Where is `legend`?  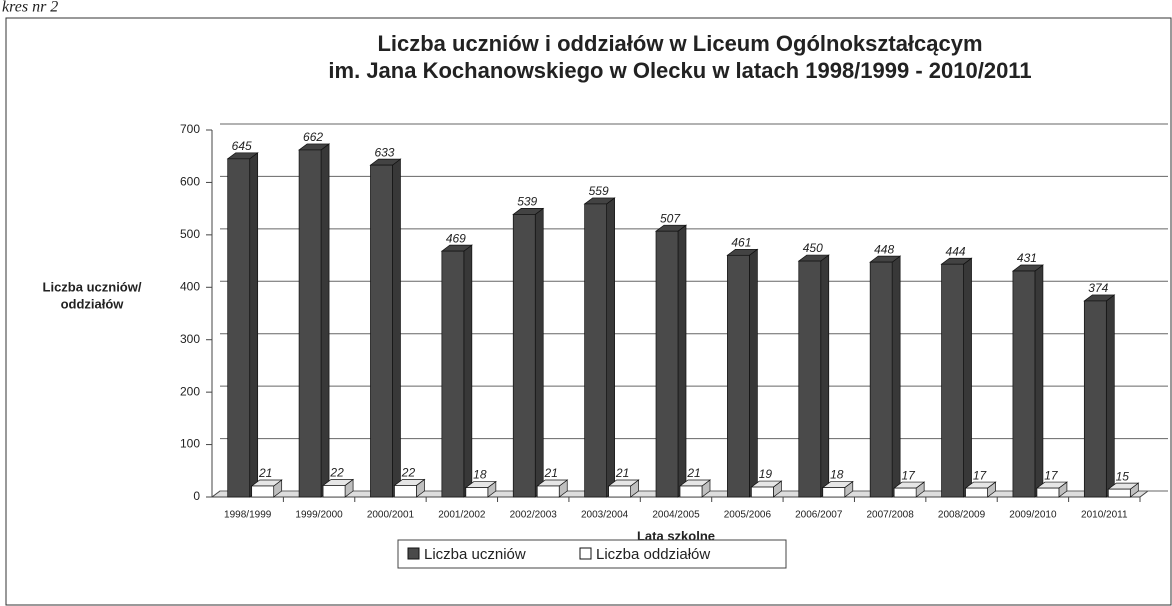
legend is located at coordinates (592, 554).